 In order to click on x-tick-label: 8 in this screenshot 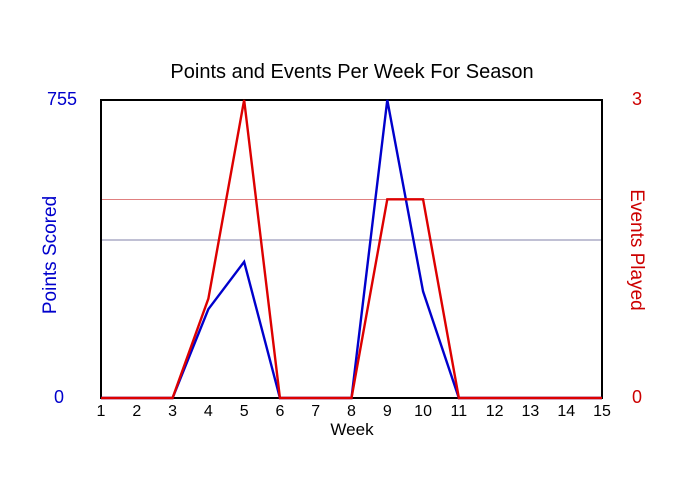, I will do `click(351, 411)`.